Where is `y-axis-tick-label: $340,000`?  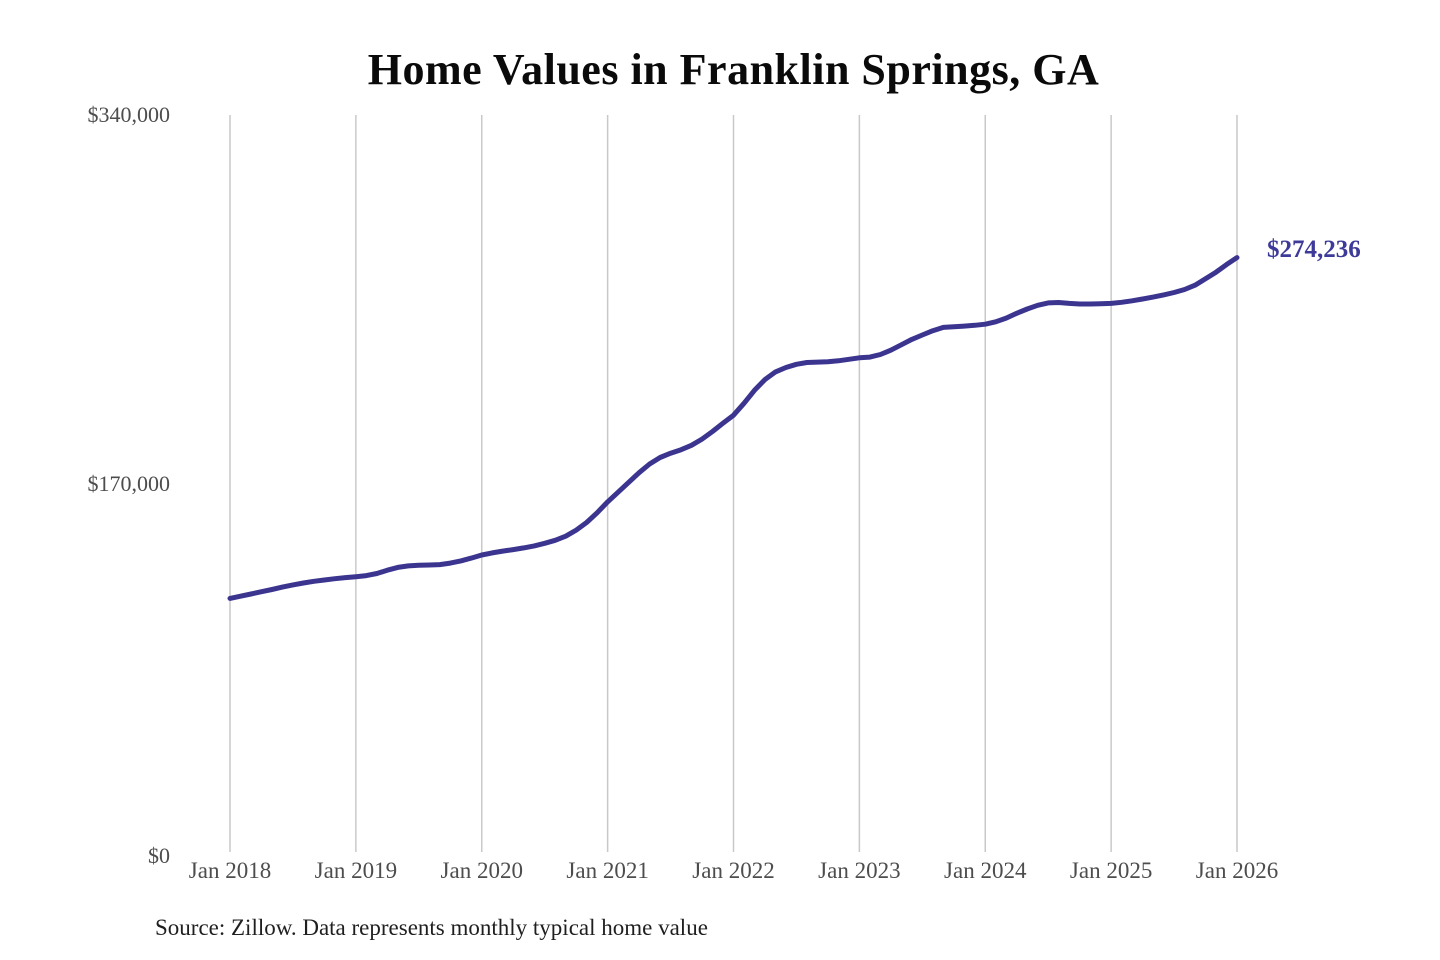 y-axis-tick-label: $340,000 is located at coordinates (129, 114).